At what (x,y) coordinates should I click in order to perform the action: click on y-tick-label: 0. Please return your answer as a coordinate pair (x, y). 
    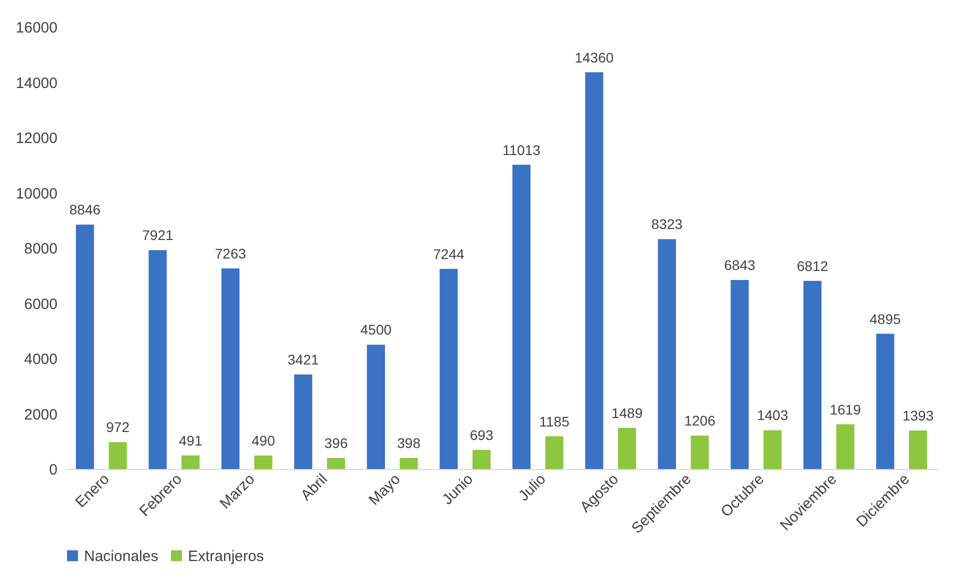
    Looking at the image, I should click on (53, 470).